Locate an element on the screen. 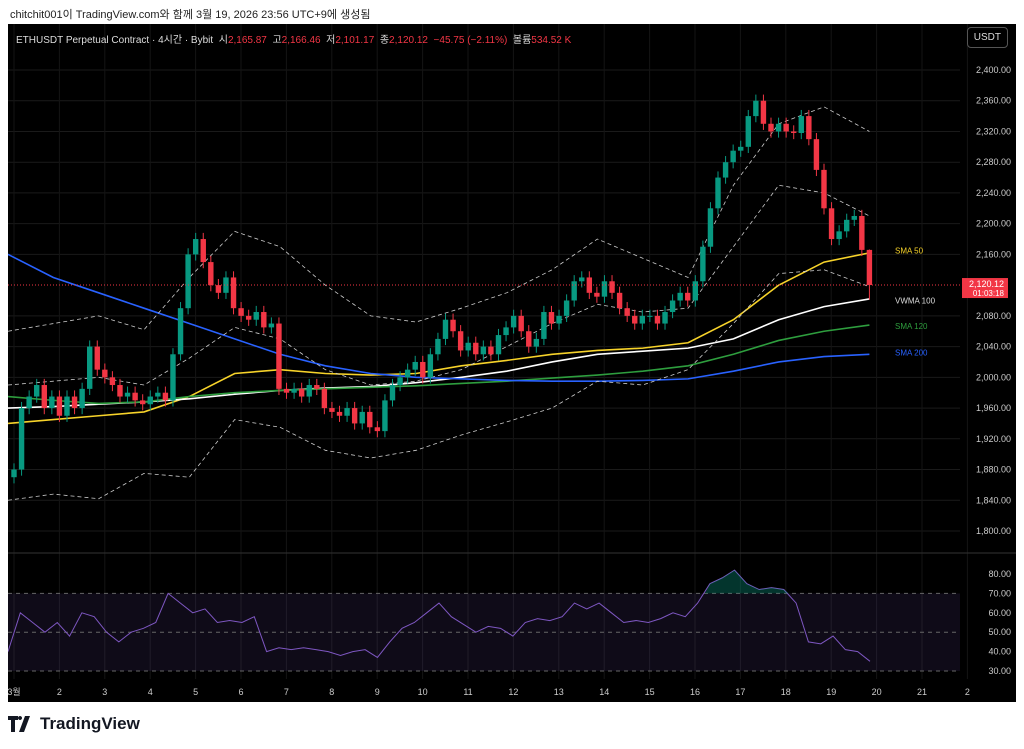 This screenshot has width=1024, height=749. time-tick: 3 is located at coordinates (104, 692).